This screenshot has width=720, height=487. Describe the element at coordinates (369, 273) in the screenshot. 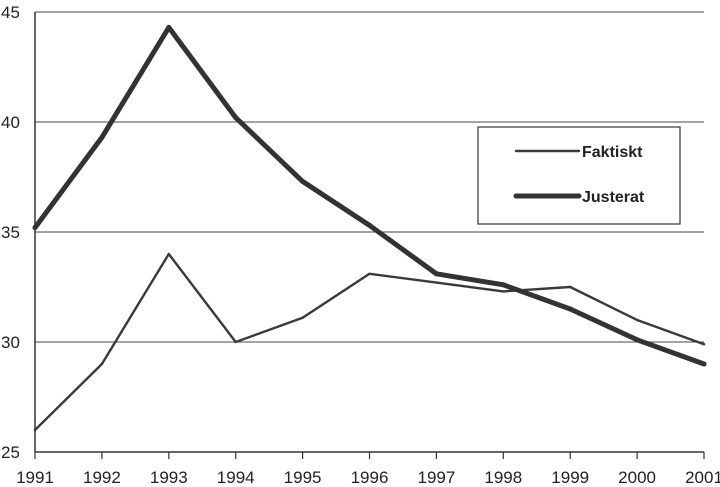

I see `data-point-faktiskt-1996` at that location.